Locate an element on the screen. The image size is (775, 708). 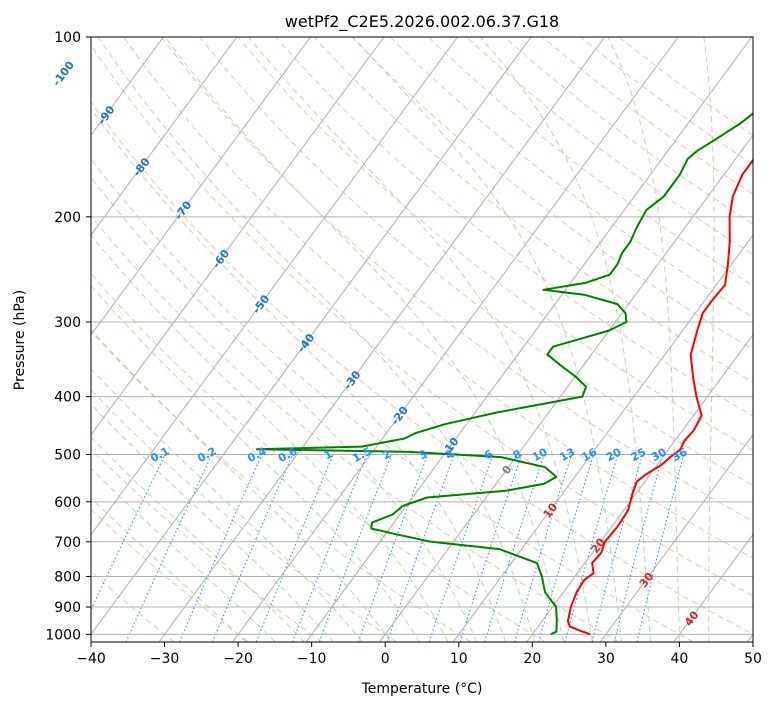
y-tick-label: 500 is located at coordinates (67, 456).